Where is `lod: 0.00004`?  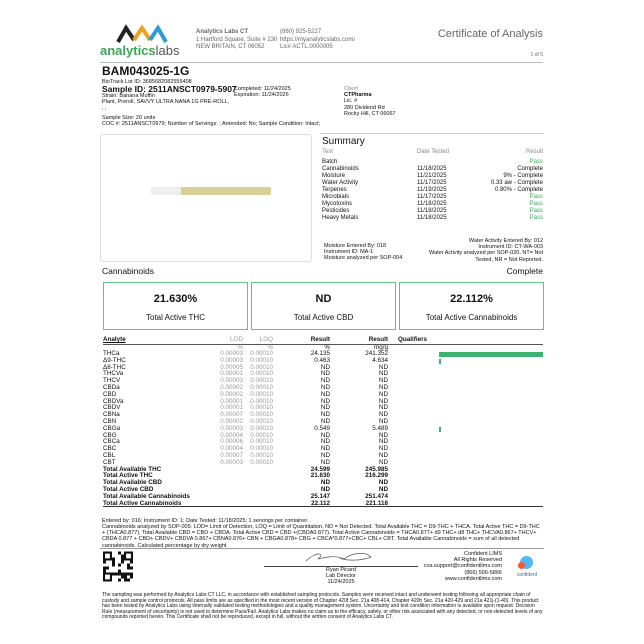
lod: 0.00004 is located at coordinates (231, 435).